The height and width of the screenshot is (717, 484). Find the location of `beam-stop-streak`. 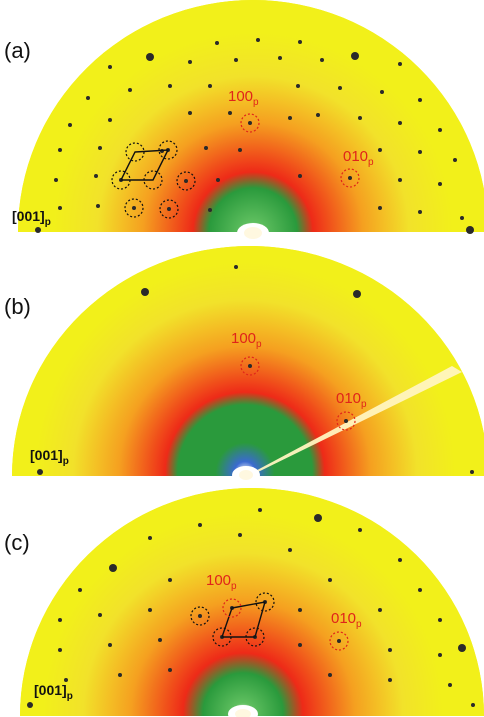

beam-stop-streak is located at coordinates (355, 420).